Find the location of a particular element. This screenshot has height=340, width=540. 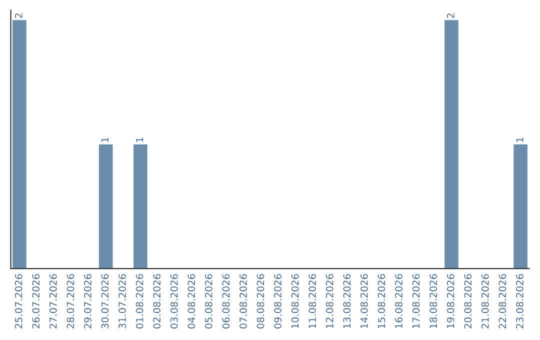

x-tick-label: 05.08.2026 is located at coordinates (208, 301).